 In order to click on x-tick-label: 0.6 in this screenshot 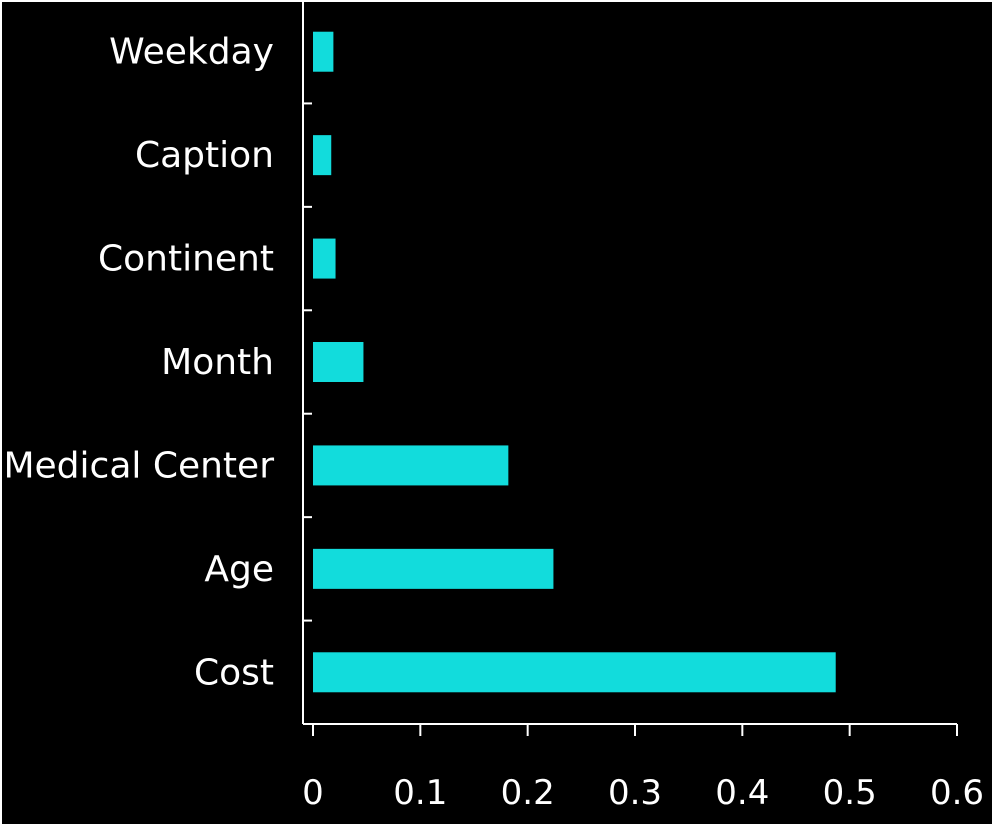, I will do `click(957, 793)`.